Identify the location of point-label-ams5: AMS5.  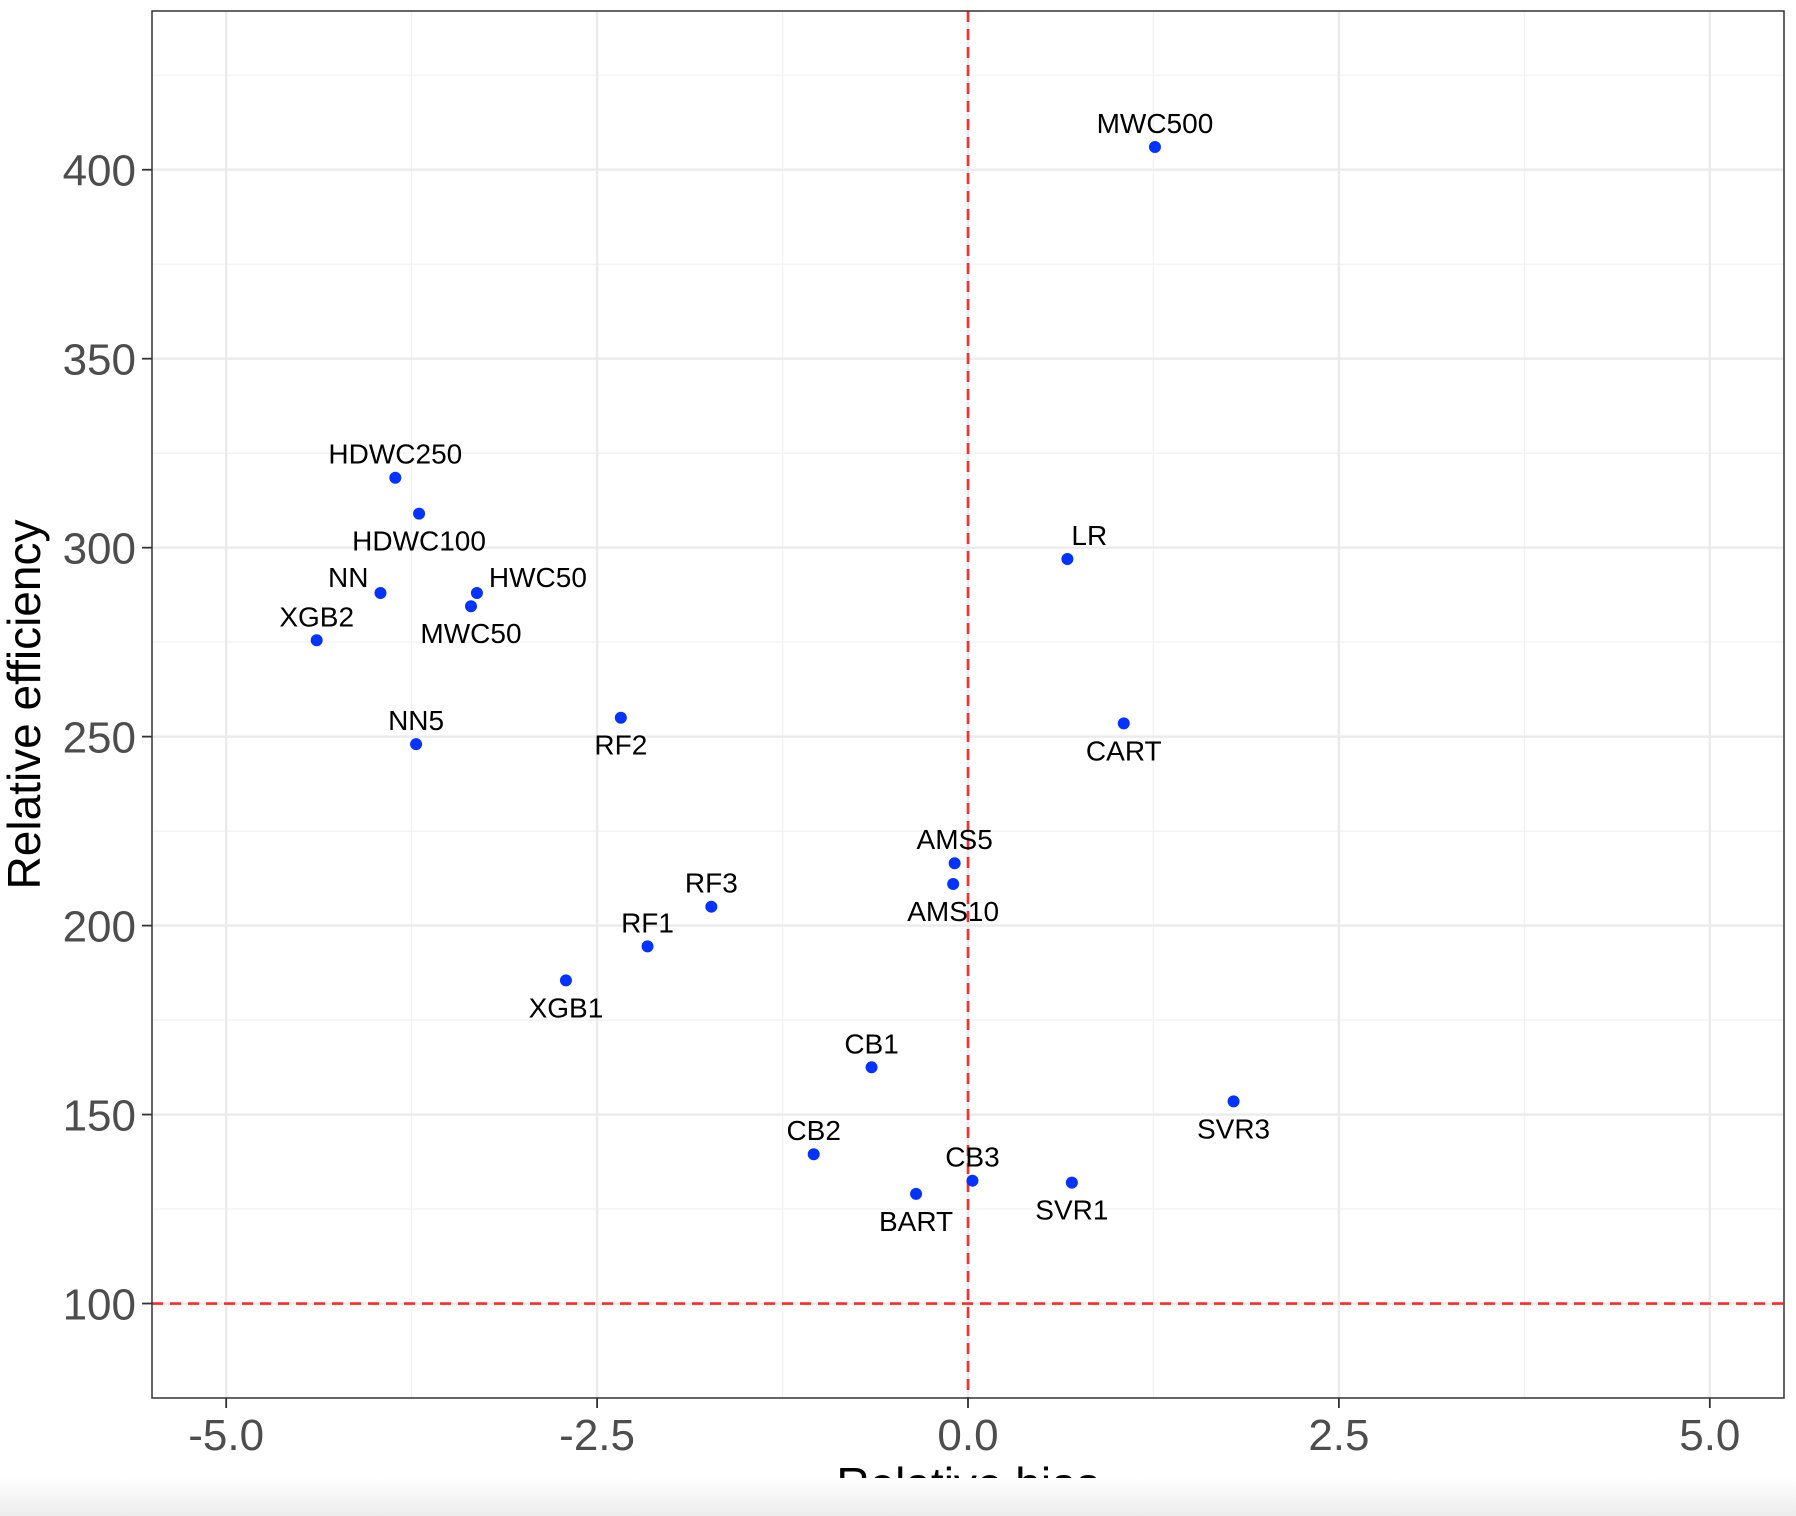
(955, 839).